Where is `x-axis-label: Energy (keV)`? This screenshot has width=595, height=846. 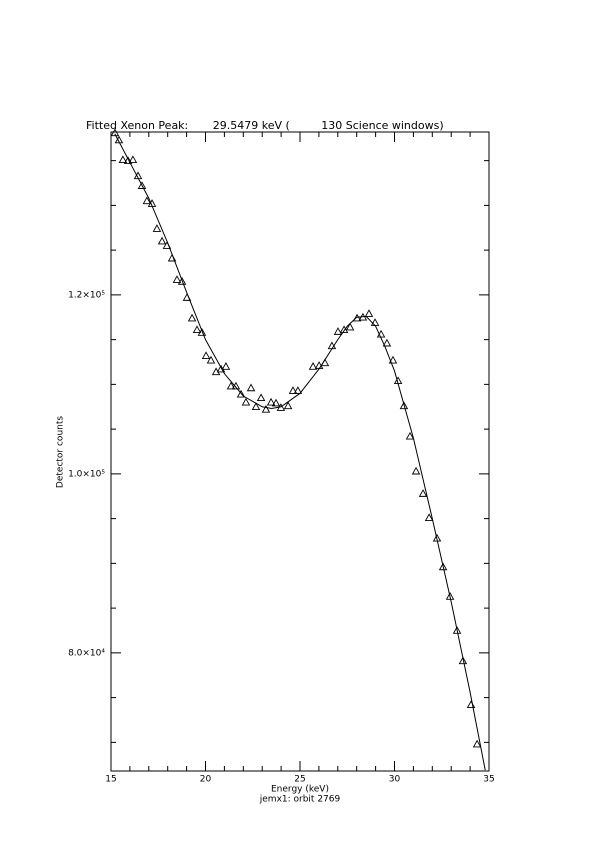
x-axis-label: Energy (keV) is located at coordinates (300, 790).